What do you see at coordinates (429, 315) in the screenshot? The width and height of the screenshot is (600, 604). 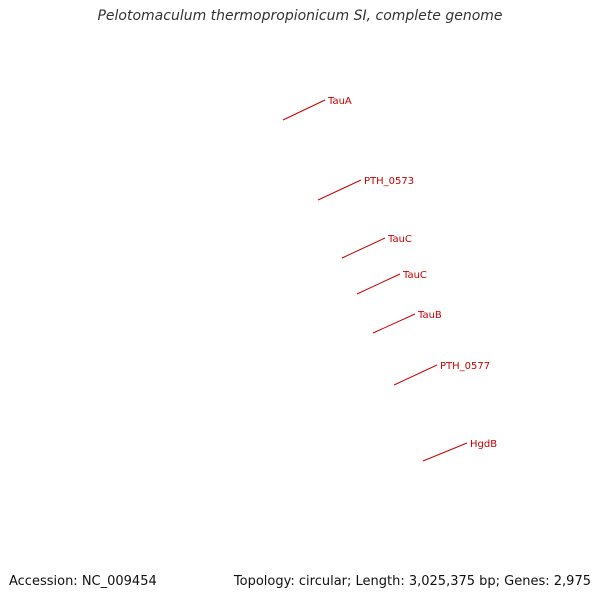 I see `gene-label: TauB` at bounding box center [429, 315].